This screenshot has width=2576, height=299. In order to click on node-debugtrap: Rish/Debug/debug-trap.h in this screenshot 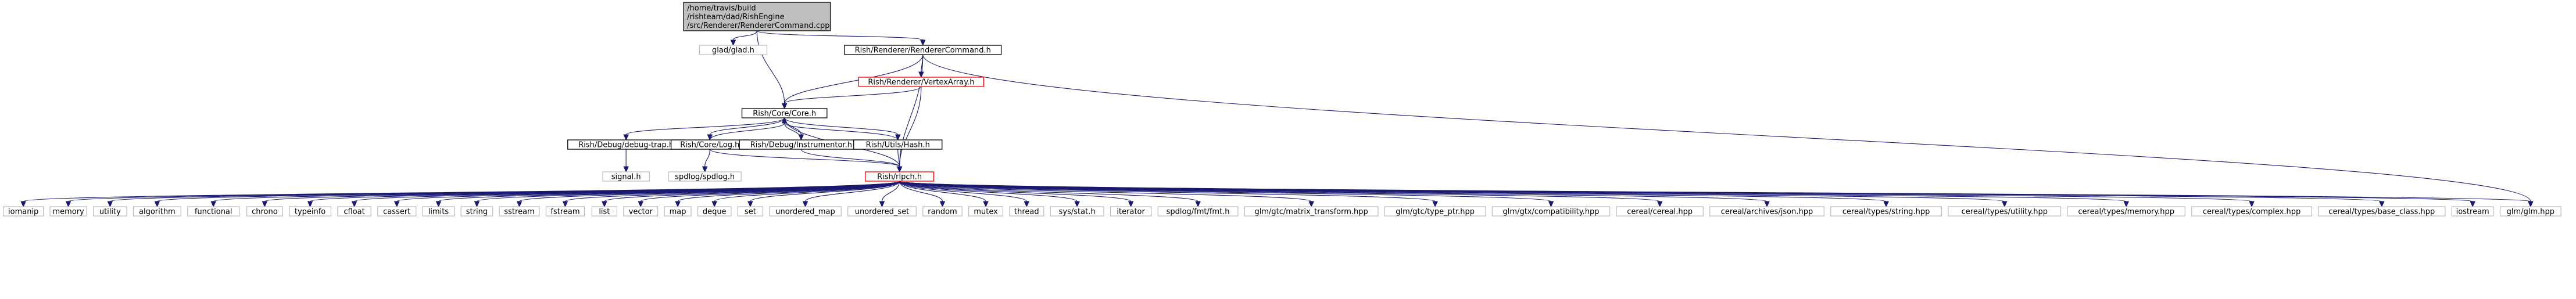, I will do `click(626, 144)`.